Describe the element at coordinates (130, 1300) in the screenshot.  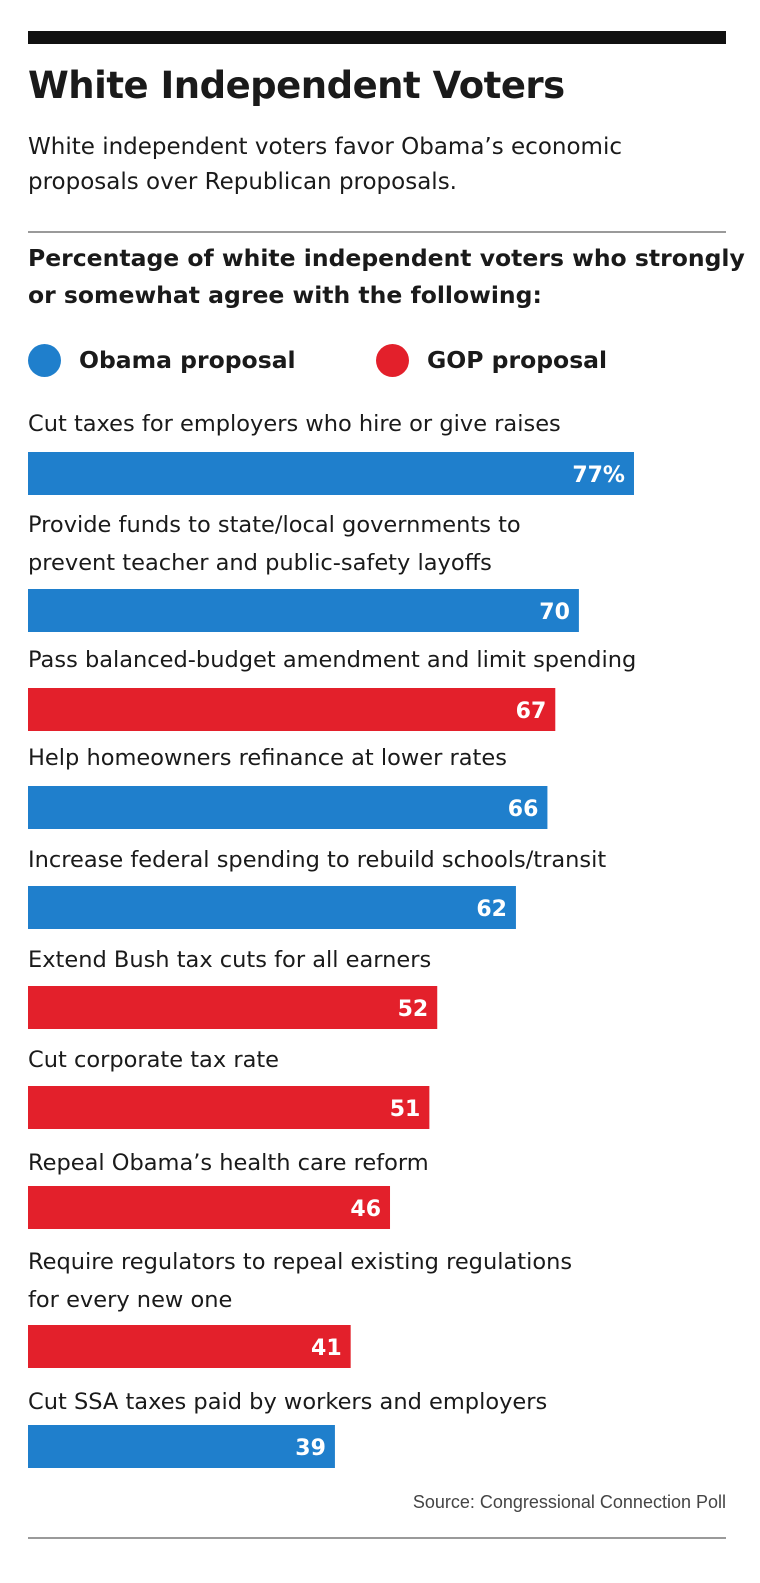
I see `category-label: for every new one` at that location.